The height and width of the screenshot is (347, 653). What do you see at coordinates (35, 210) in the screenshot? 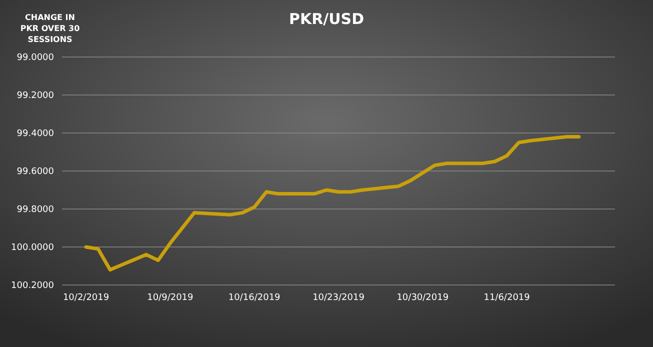
I see `y-tick-label: 99.8000` at bounding box center [35, 210].